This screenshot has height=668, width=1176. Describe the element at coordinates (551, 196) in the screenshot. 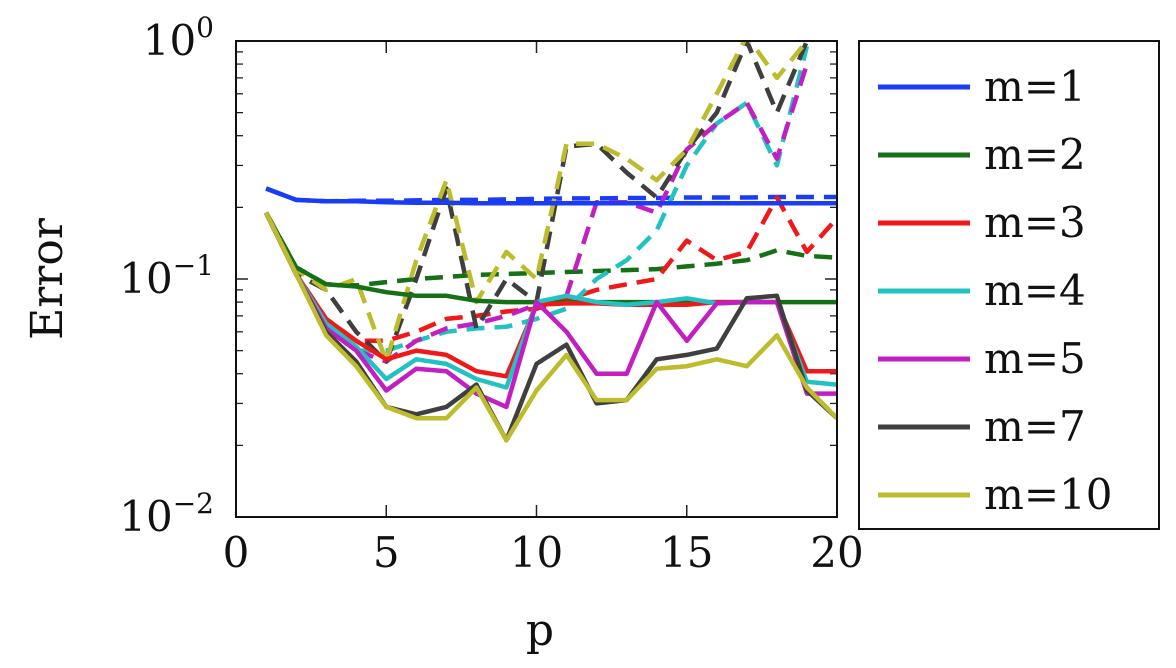

I see `series-line-m1` at that location.